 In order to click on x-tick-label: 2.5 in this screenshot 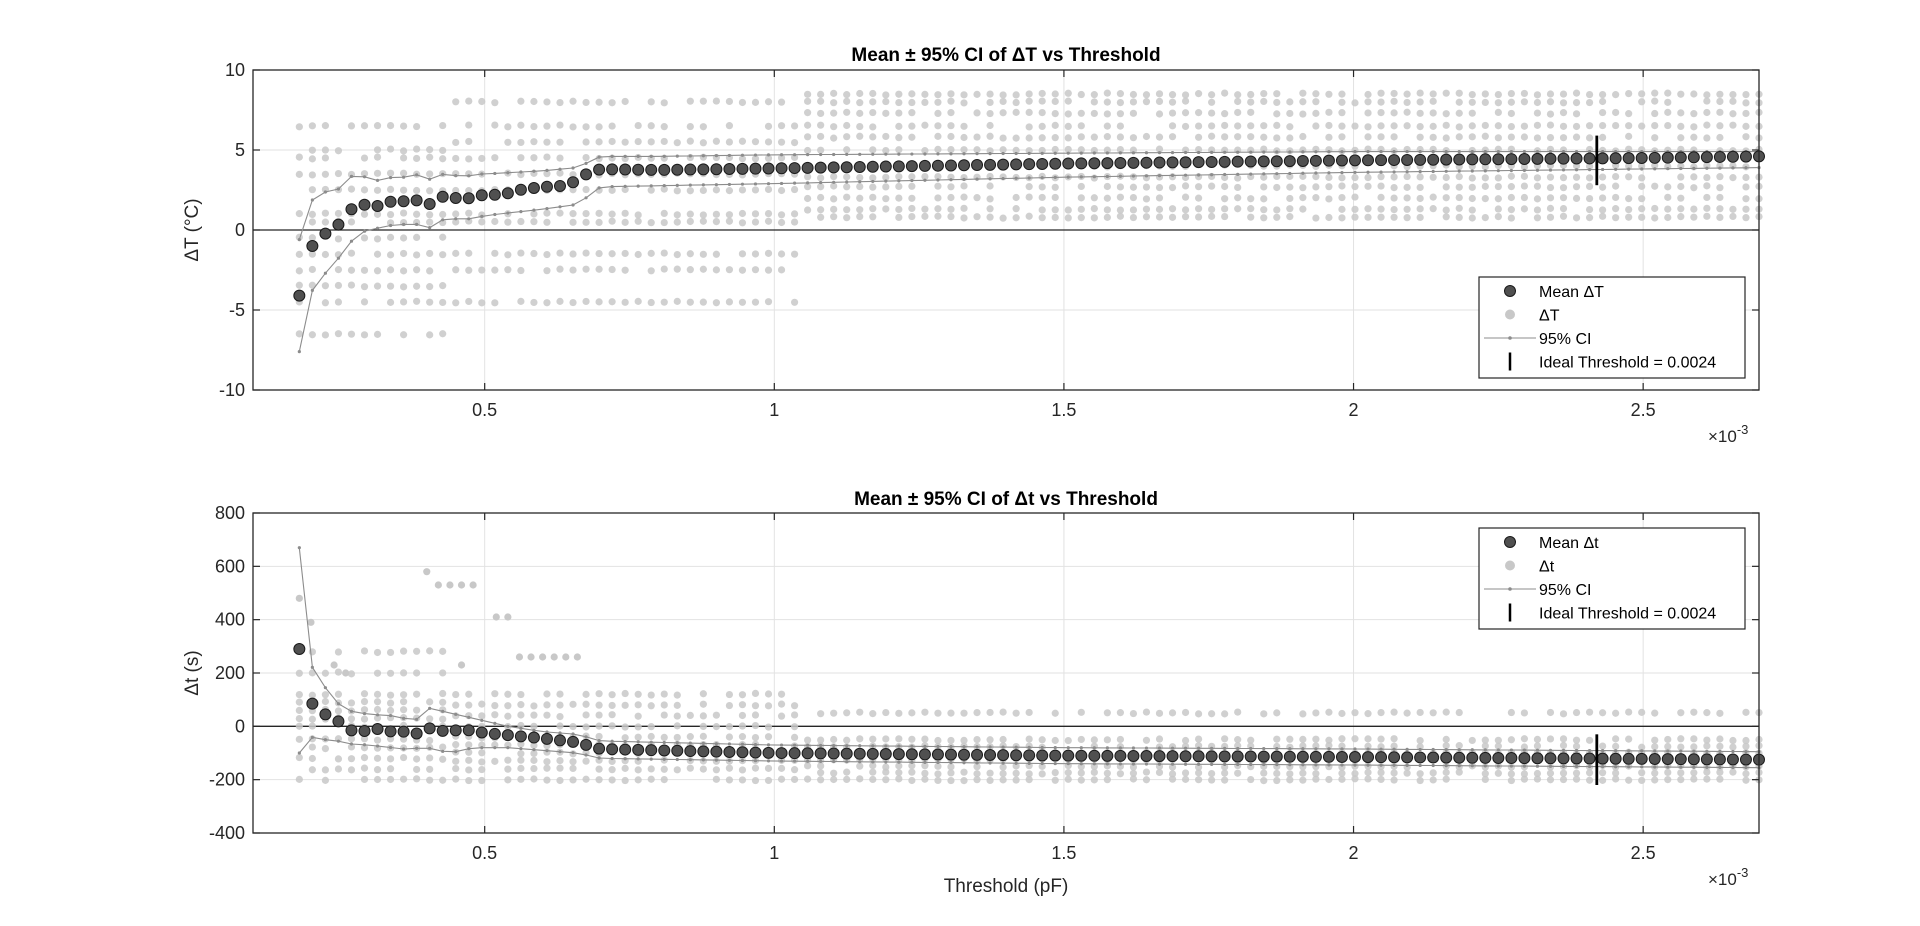, I will do `click(1643, 853)`.